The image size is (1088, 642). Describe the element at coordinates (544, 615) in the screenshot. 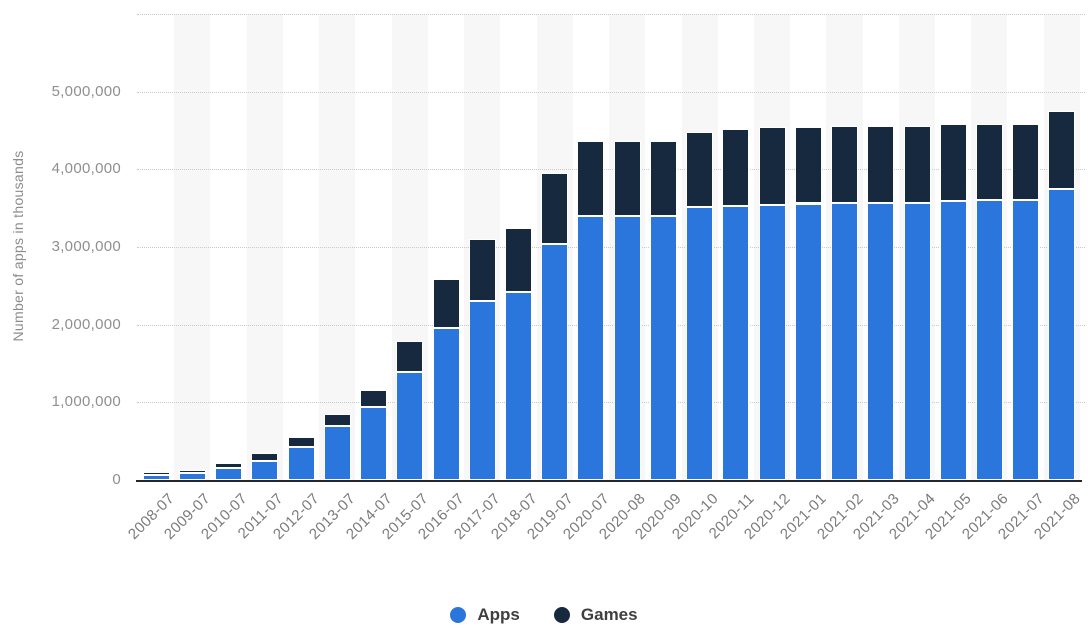

I see `legend: Apps Games` at that location.